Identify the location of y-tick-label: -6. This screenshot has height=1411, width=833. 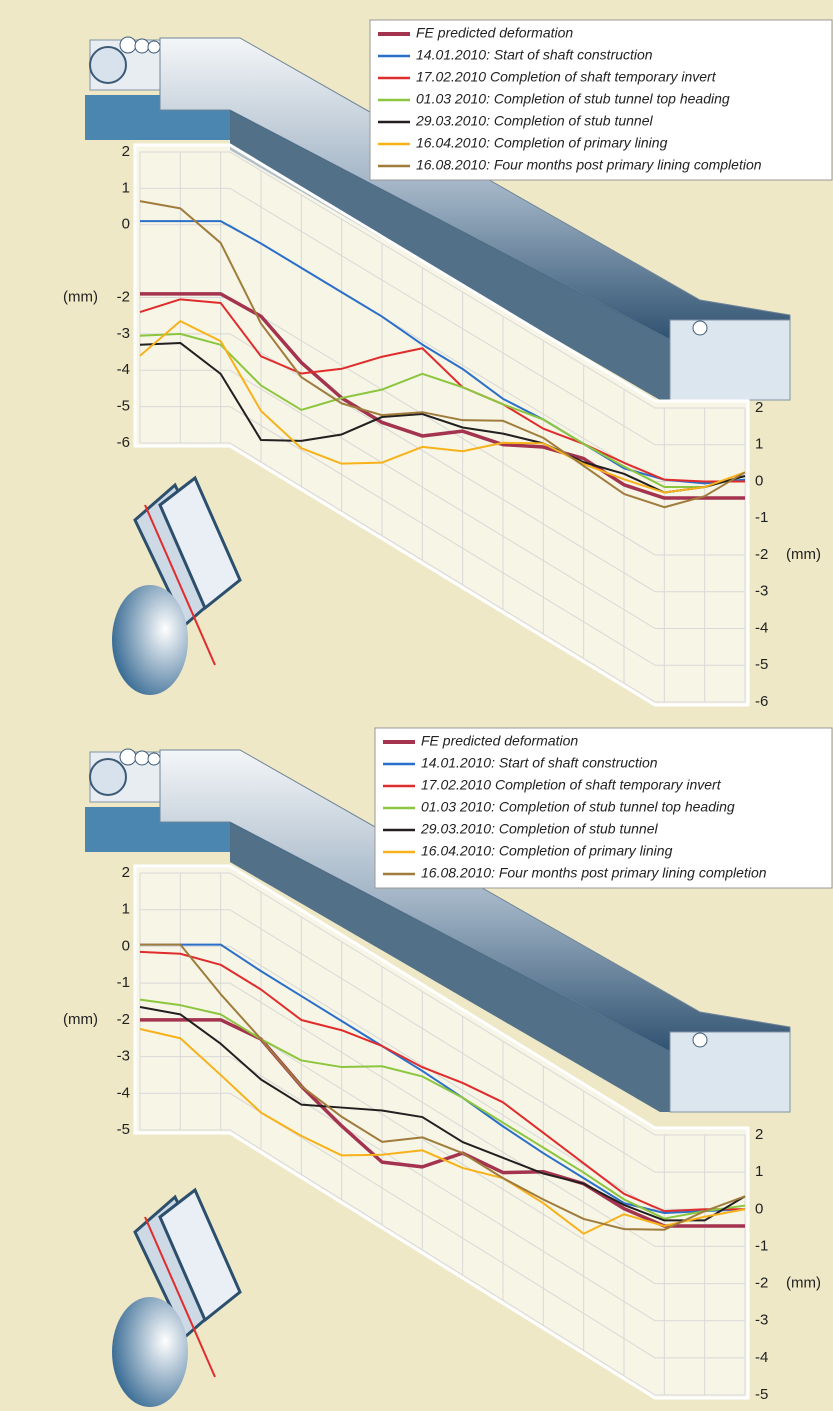
(123, 442).